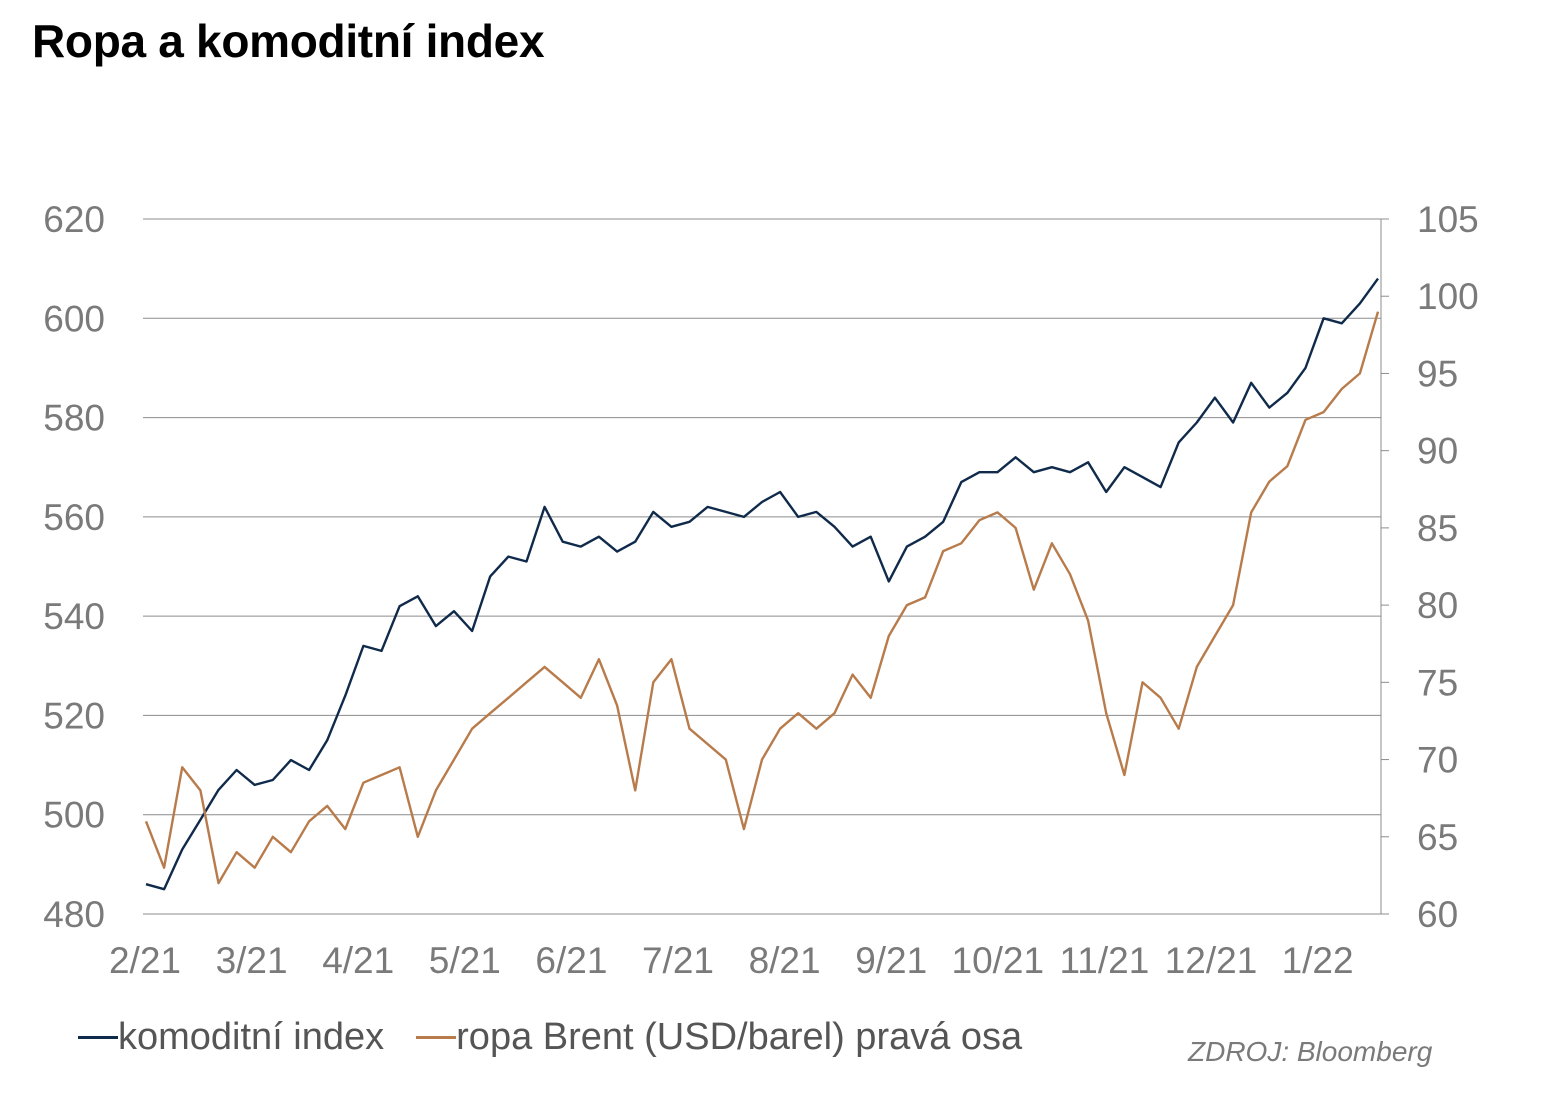 The image size is (1551, 1116). I want to click on x-tick-label: 9/21, so click(891, 960).